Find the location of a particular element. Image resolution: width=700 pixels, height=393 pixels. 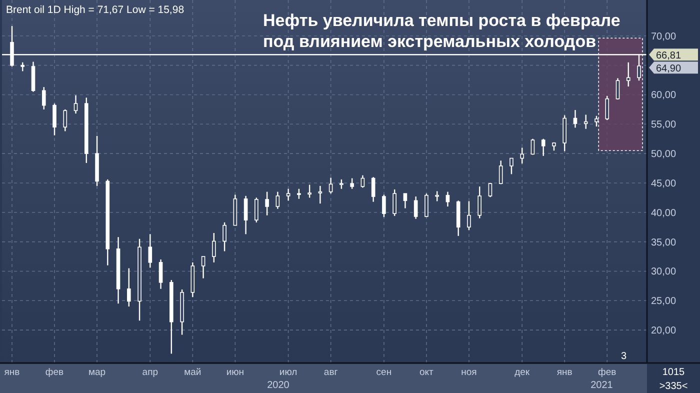

x-tick-label: окт is located at coordinates (427, 372).